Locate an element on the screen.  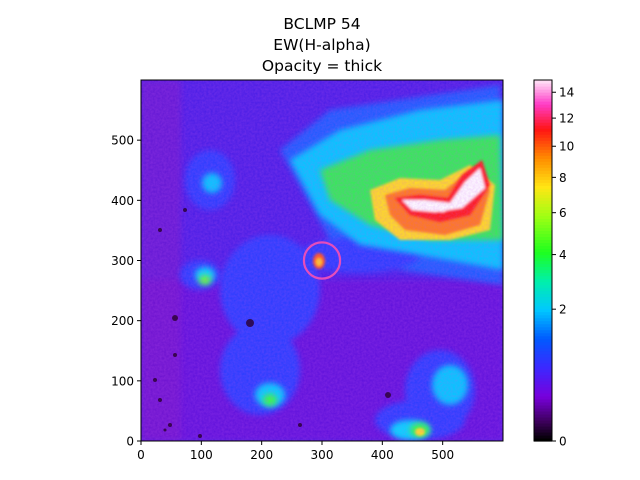
colorbar-gradient is located at coordinates (543, 261).